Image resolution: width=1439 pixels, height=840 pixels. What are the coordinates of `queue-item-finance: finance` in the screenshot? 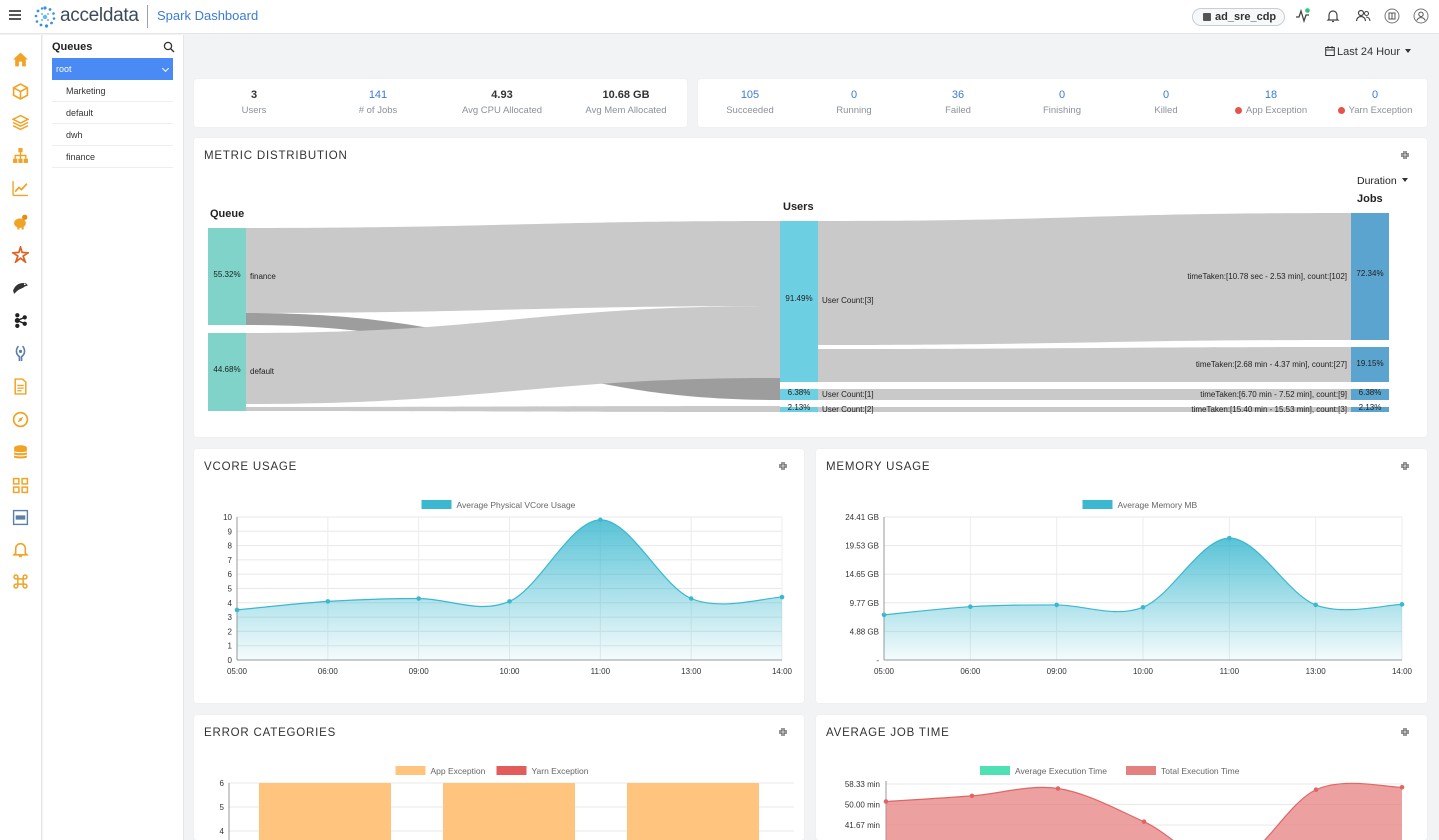 It's located at (112, 157).